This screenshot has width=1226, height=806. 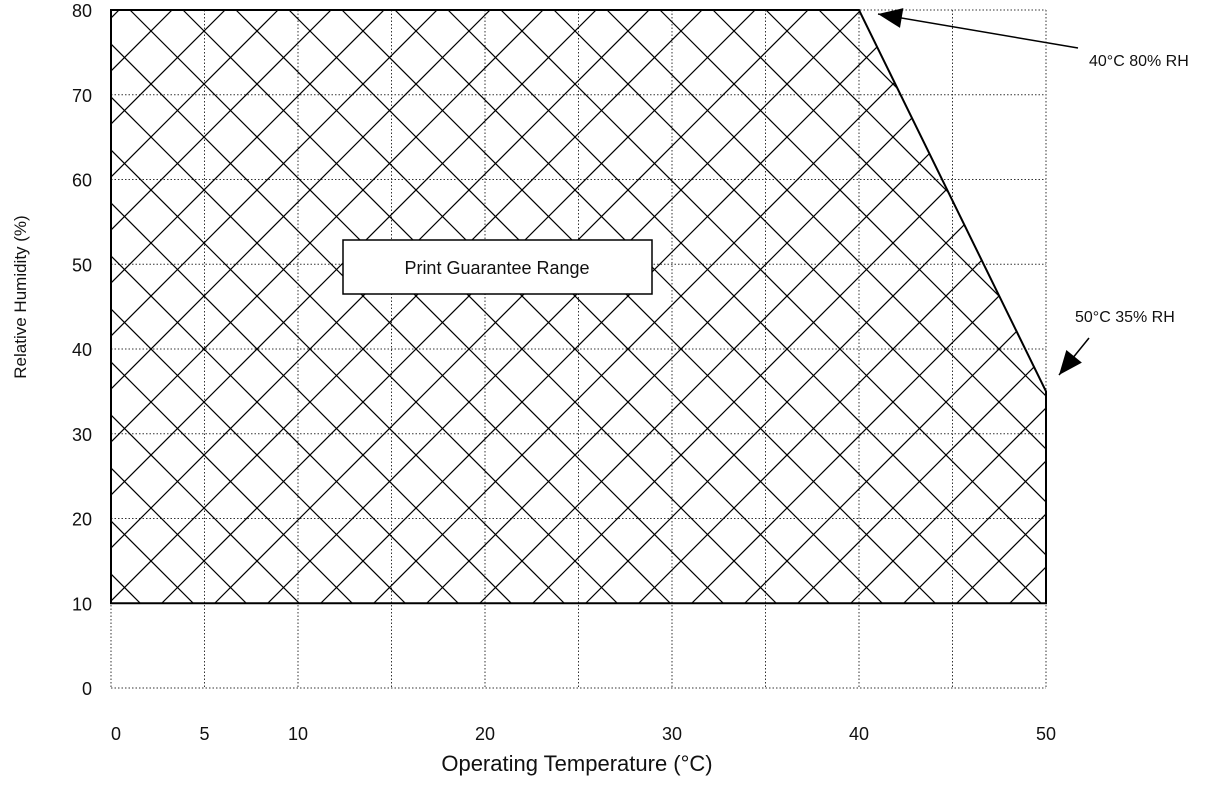 I want to click on y-tick-label: 50, so click(x=82, y=265).